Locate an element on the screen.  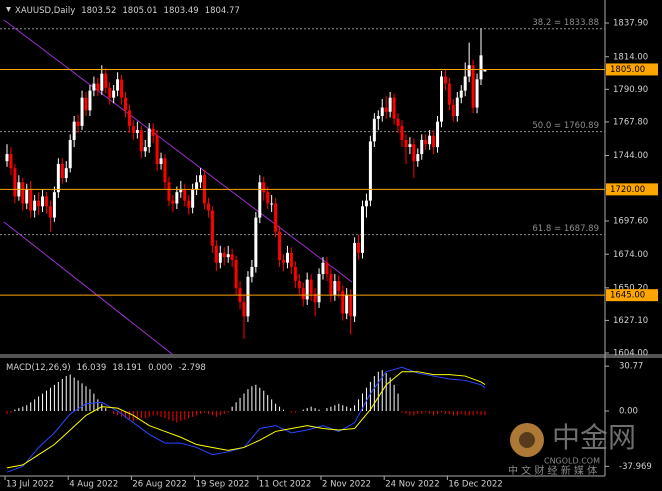
x-tick-label: 13 Jul 2022 is located at coordinates (30, 485).